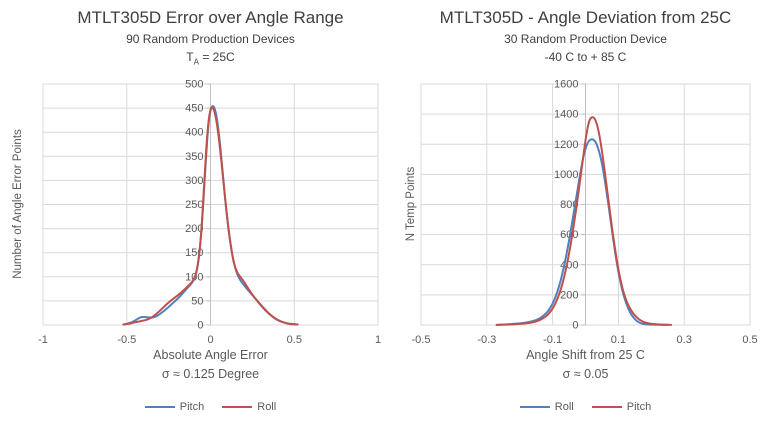  I want to click on chart-subtitle-temperature: TA = 25C, so click(210, 58).